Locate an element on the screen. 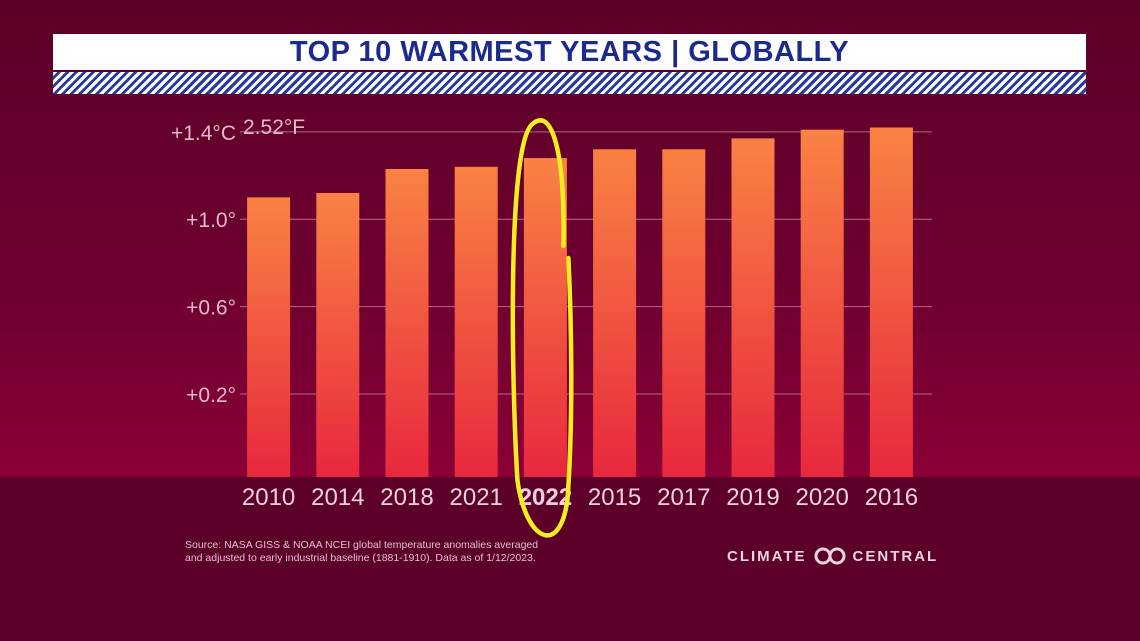 Image resolution: width=1140 pixels, height=641 pixels. category-label-2020: 2020 is located at coordinates (822, 497).